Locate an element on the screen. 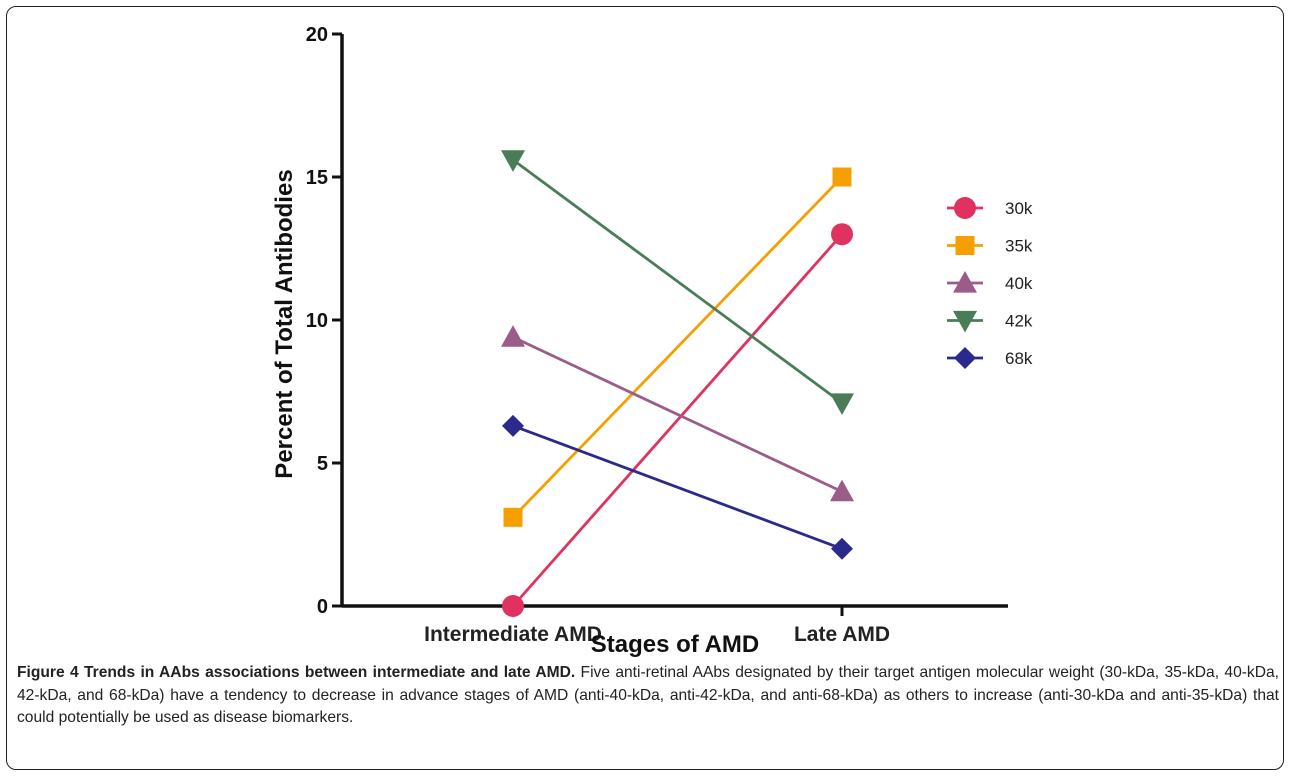 The height and width of the screenshot is (778, 1292). y-axis-title: Percent of Total Antibodies is located at coordinates (284, 323).